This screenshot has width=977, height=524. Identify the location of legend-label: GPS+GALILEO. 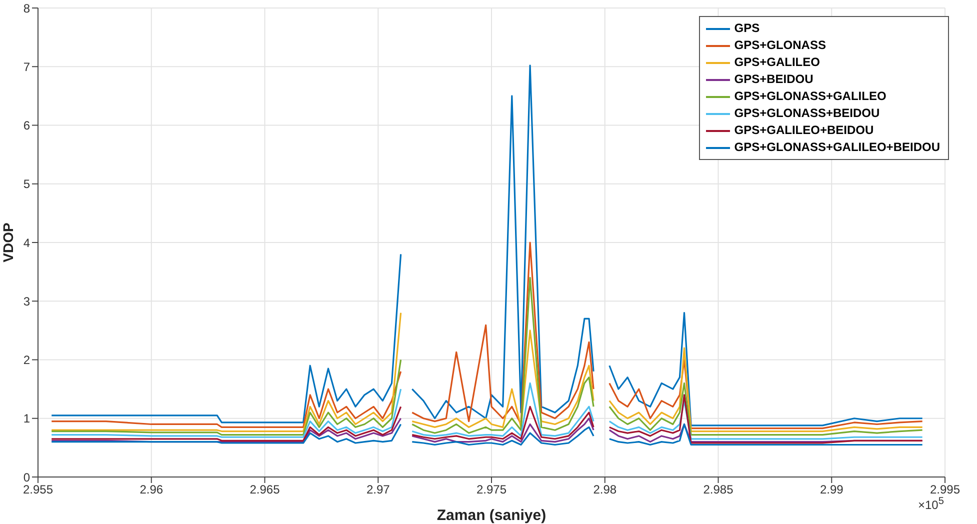
(777, 62).